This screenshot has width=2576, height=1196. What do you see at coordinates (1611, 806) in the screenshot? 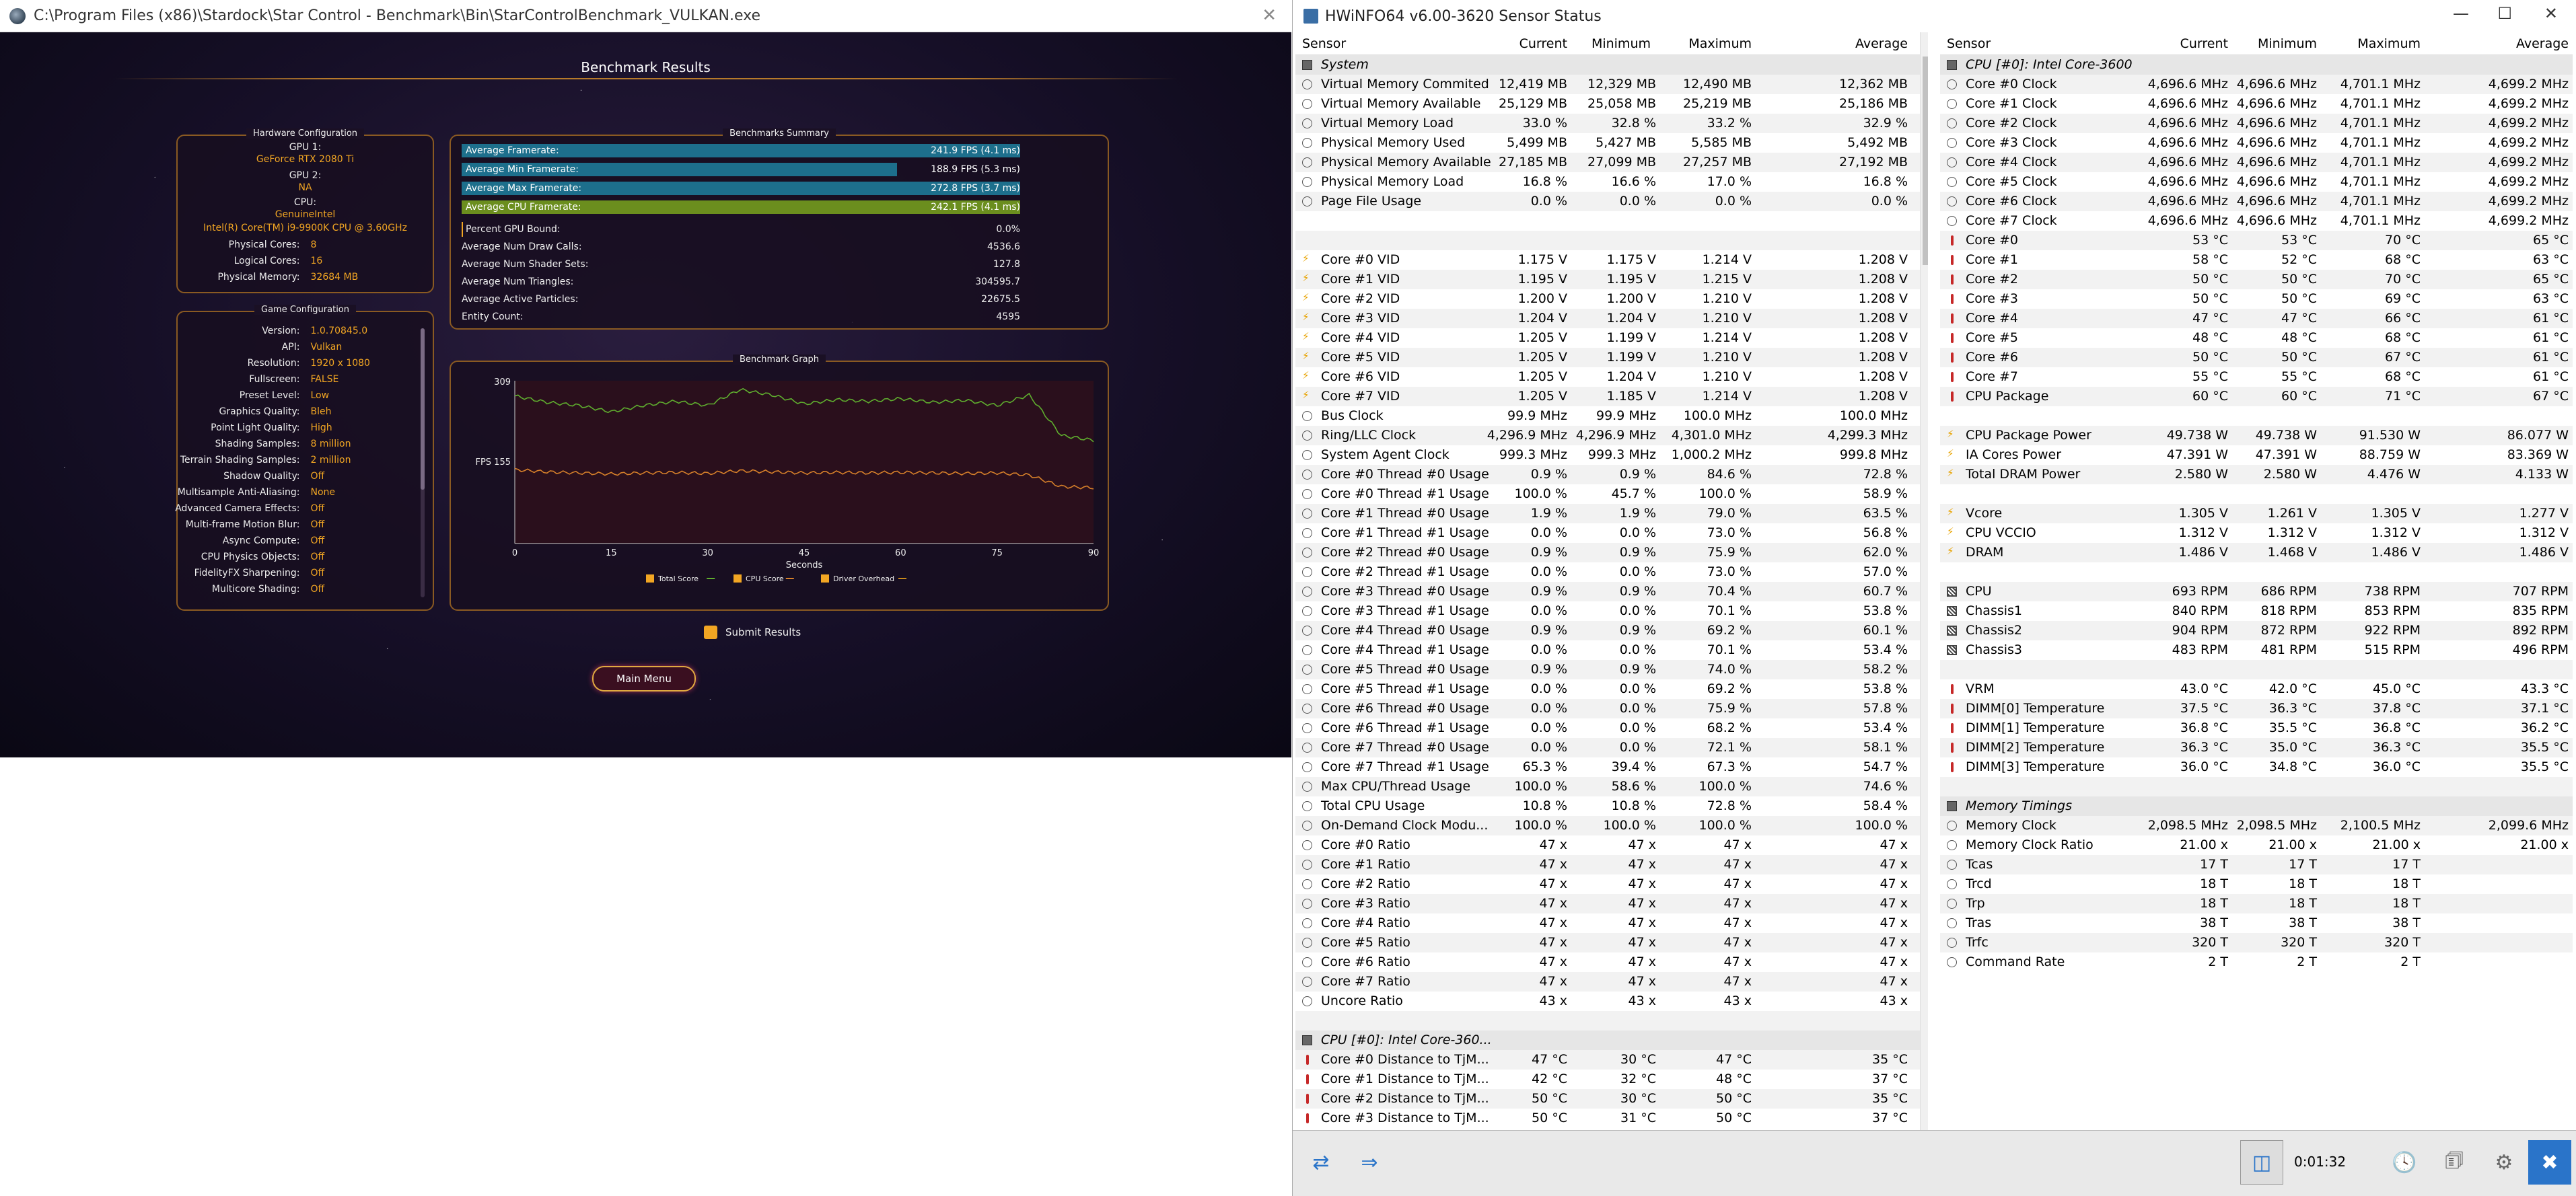
I see `sensor-row: Total CPU Usage 10.8 % 10.8 % 72.8 % 58.4 %` at bounding box center [1611, 806].